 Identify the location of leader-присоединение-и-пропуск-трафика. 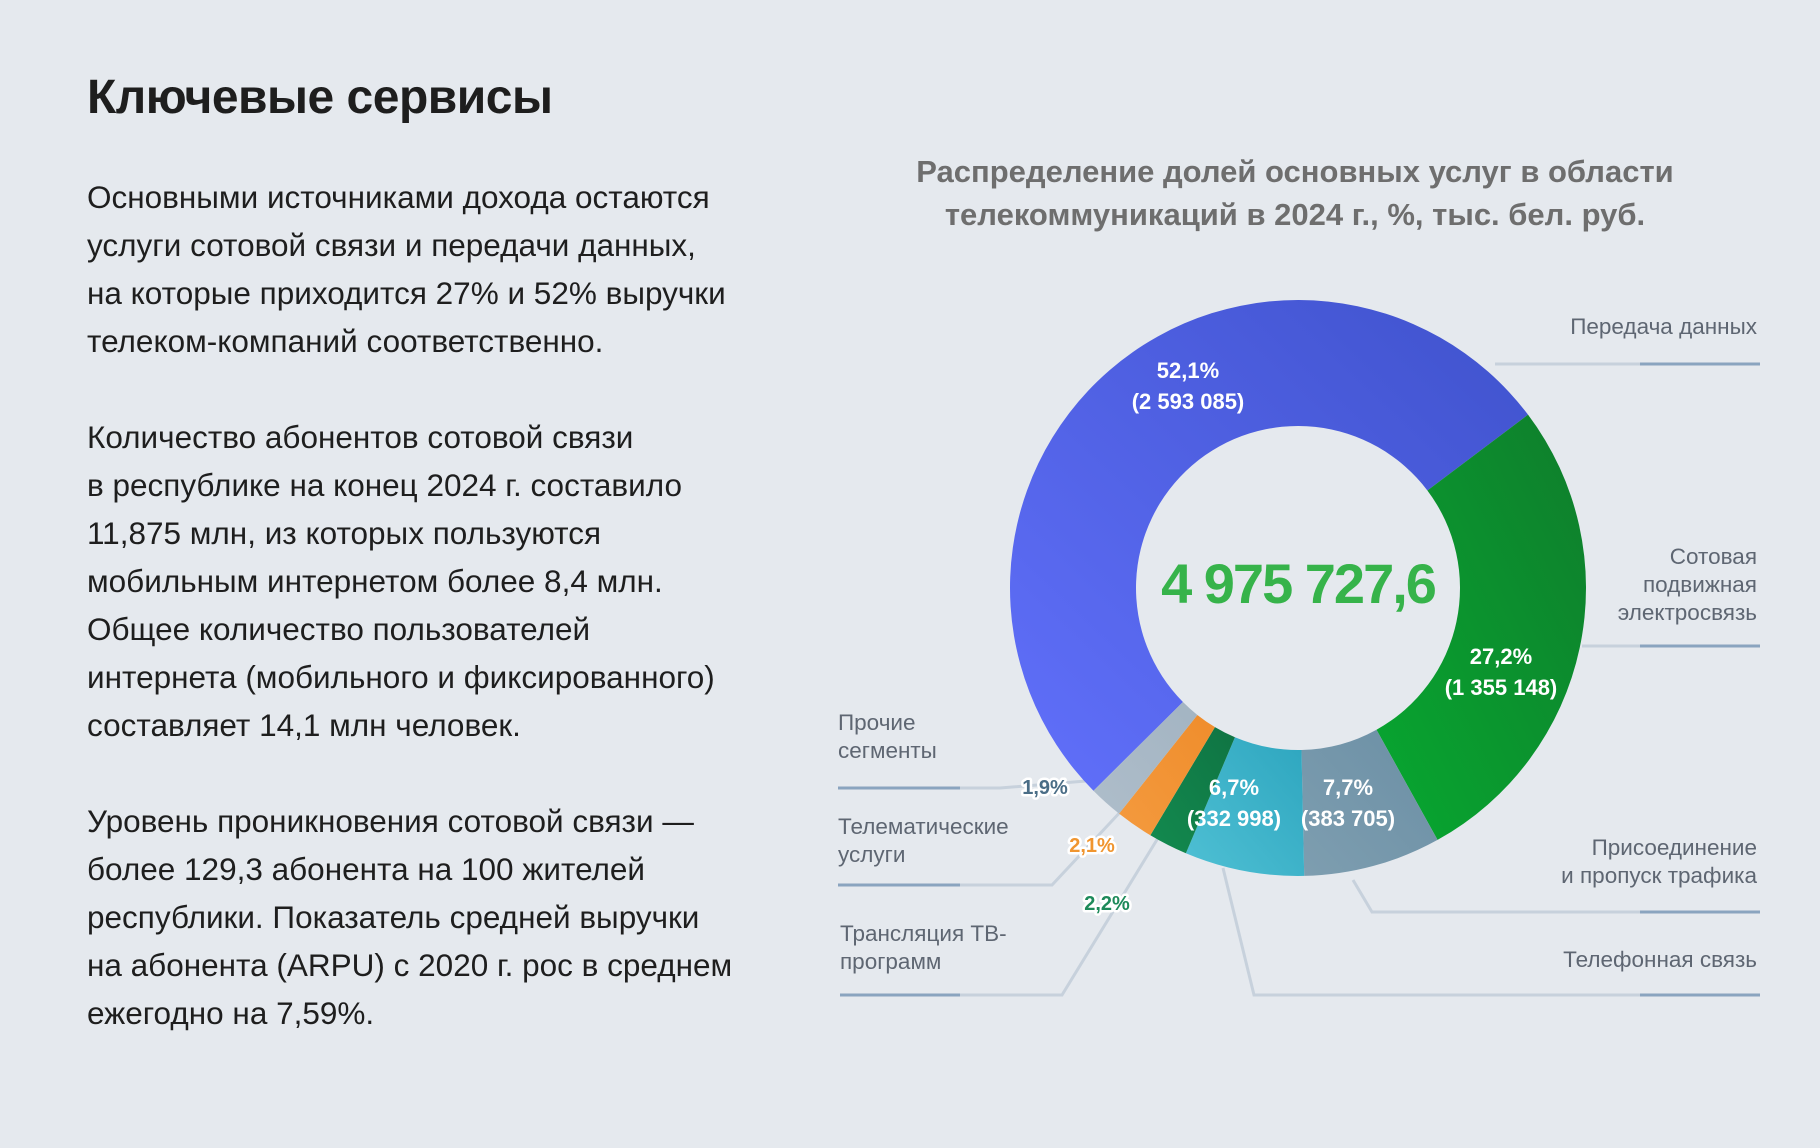
(1555, 896).